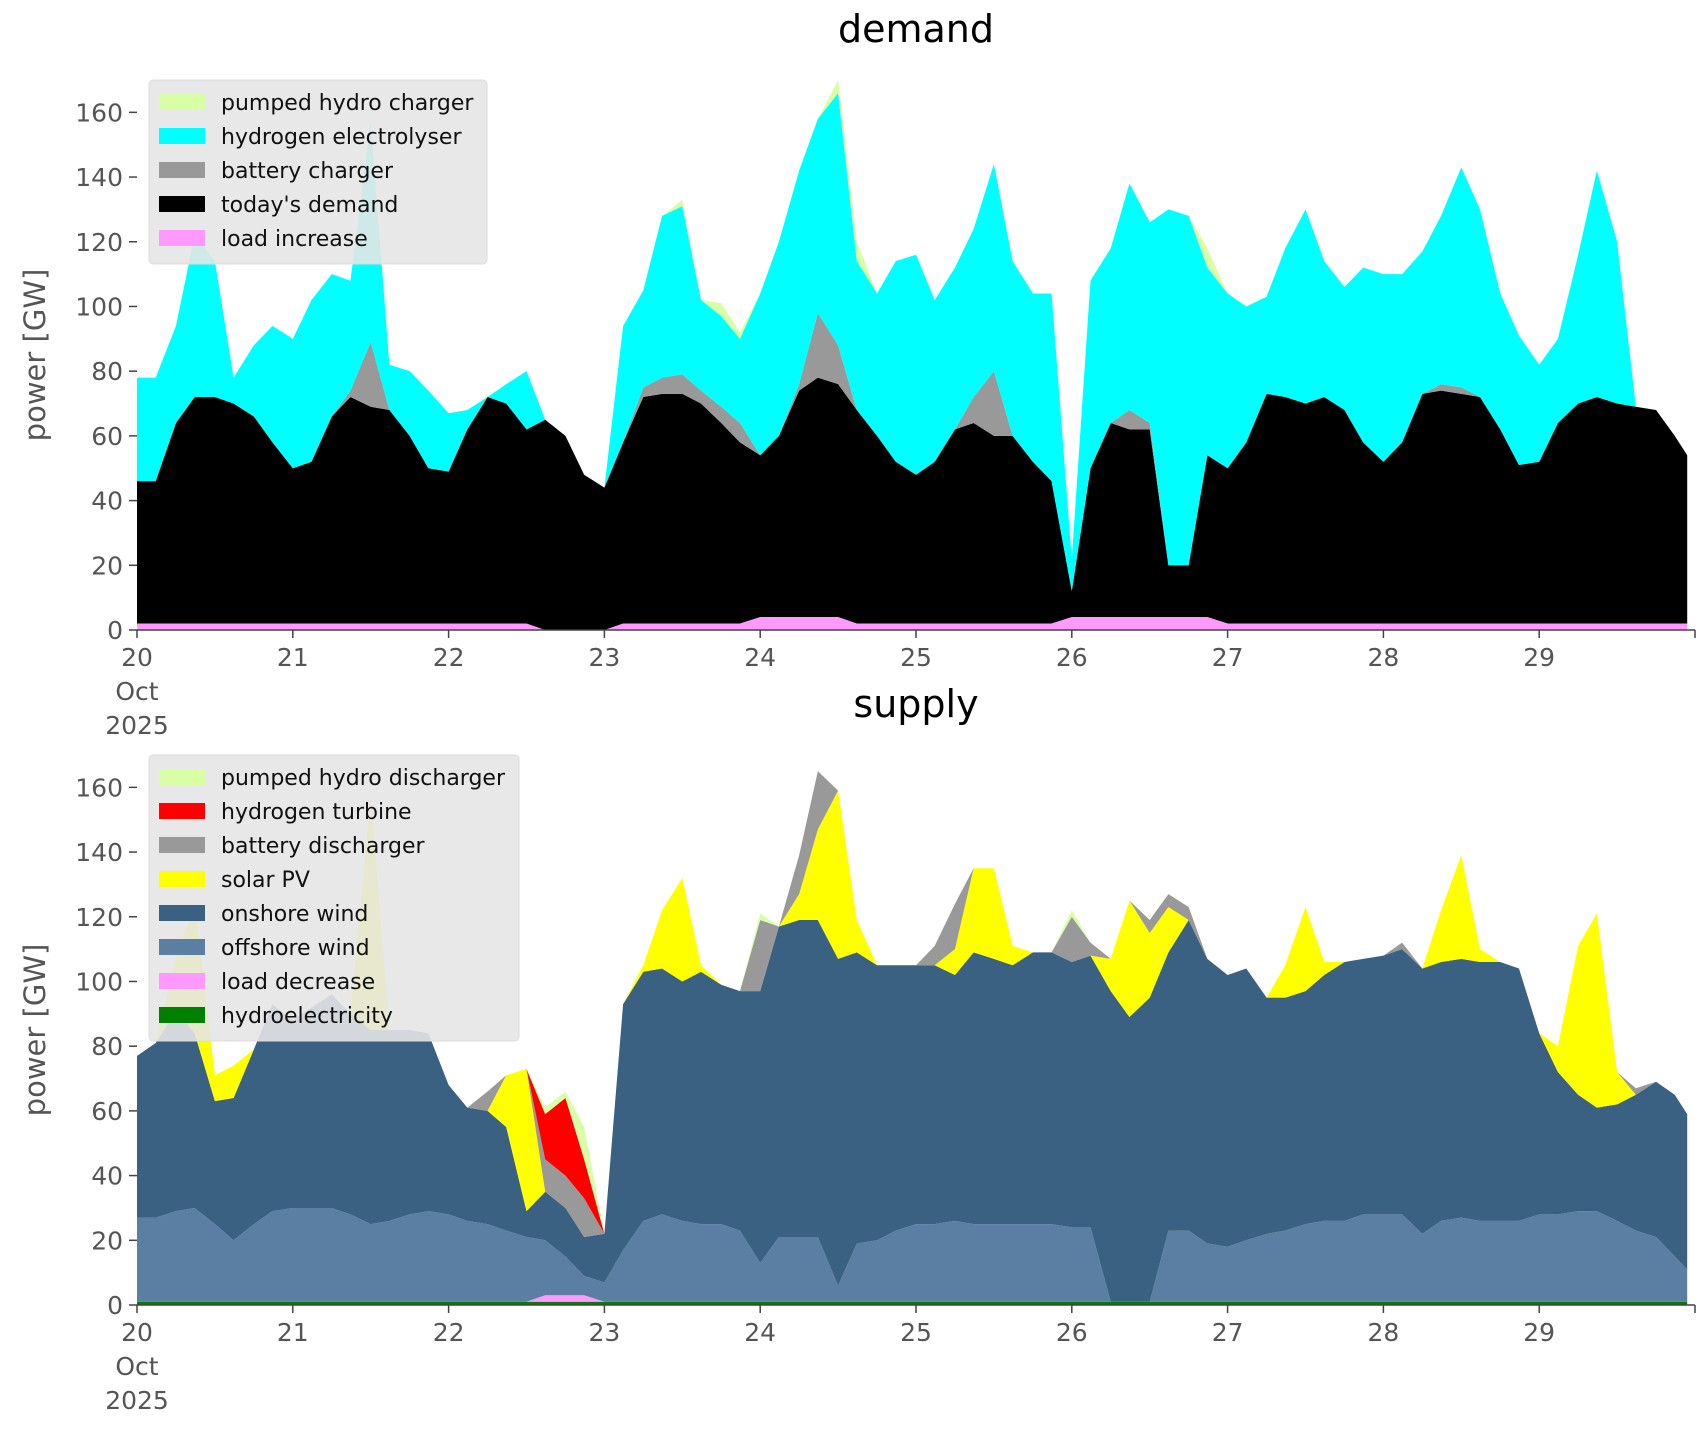 The height and width of the screenshot is (1435, 1706). Describe the element at coordinates (309, 205) in the screenshot. I see `legend-label: today's demand` at that location.